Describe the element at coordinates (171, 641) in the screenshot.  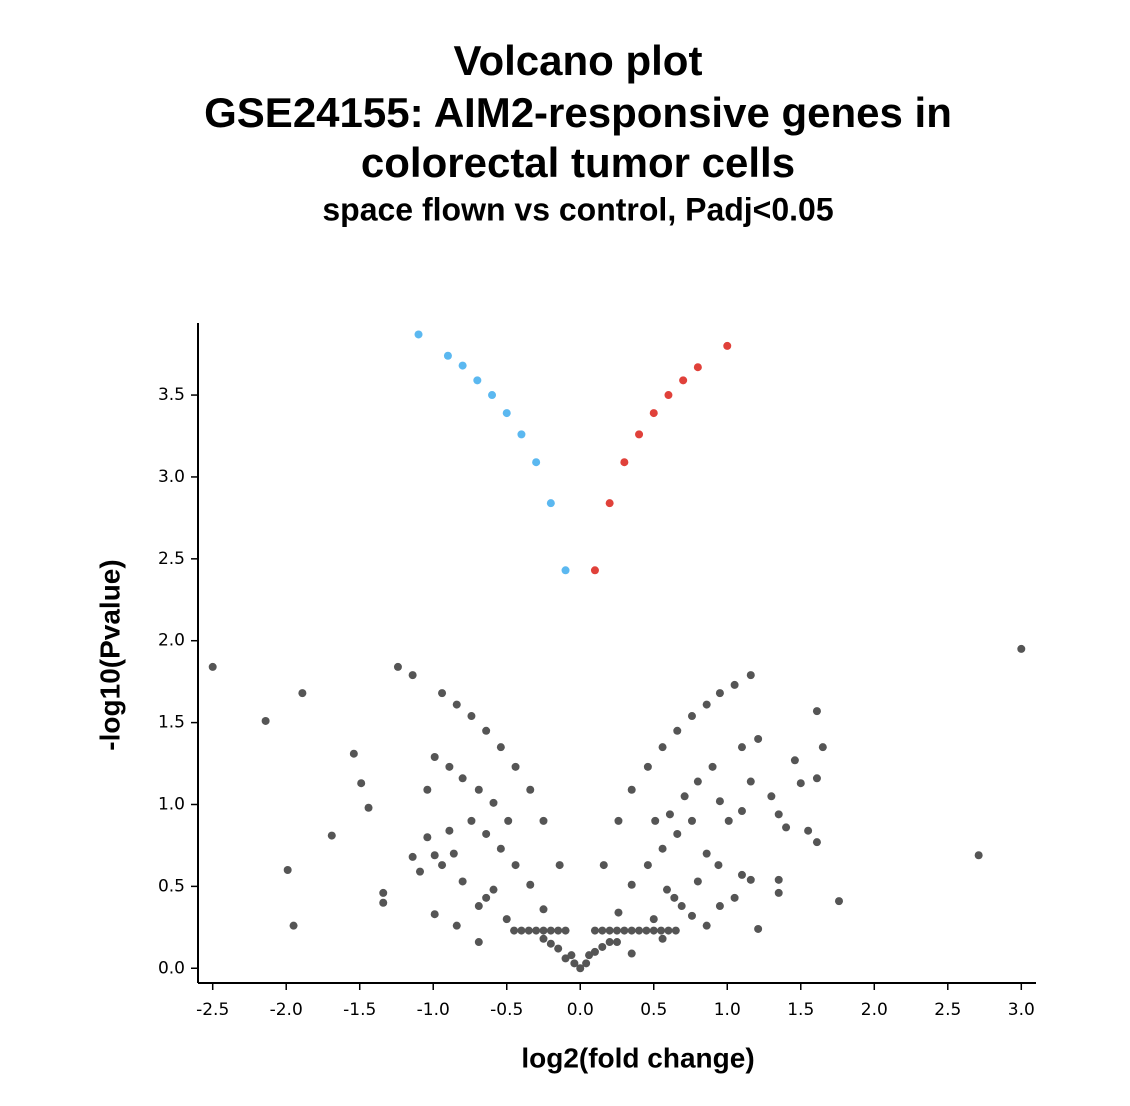
I see `y-tick-label: 2.0` at that location.